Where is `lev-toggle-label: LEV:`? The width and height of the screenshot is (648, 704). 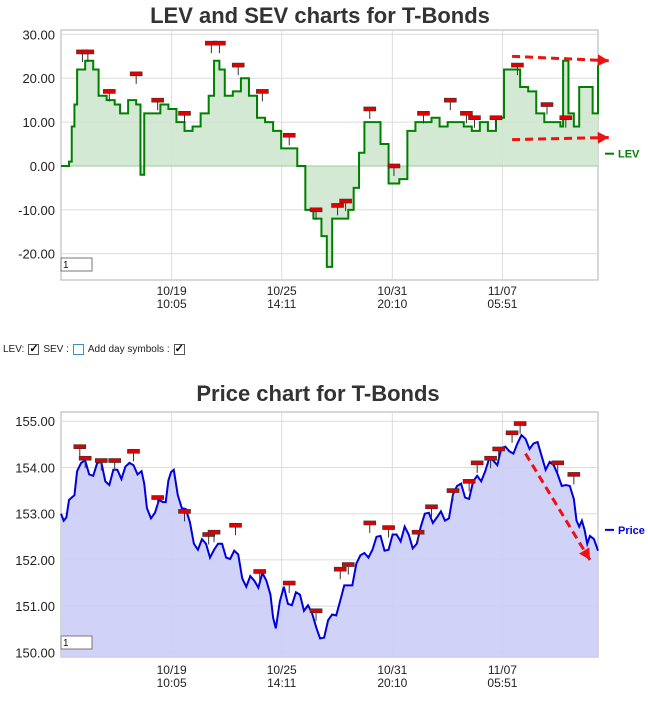
lev-toggle-label: LEV: is located at coordinates (14, 349).